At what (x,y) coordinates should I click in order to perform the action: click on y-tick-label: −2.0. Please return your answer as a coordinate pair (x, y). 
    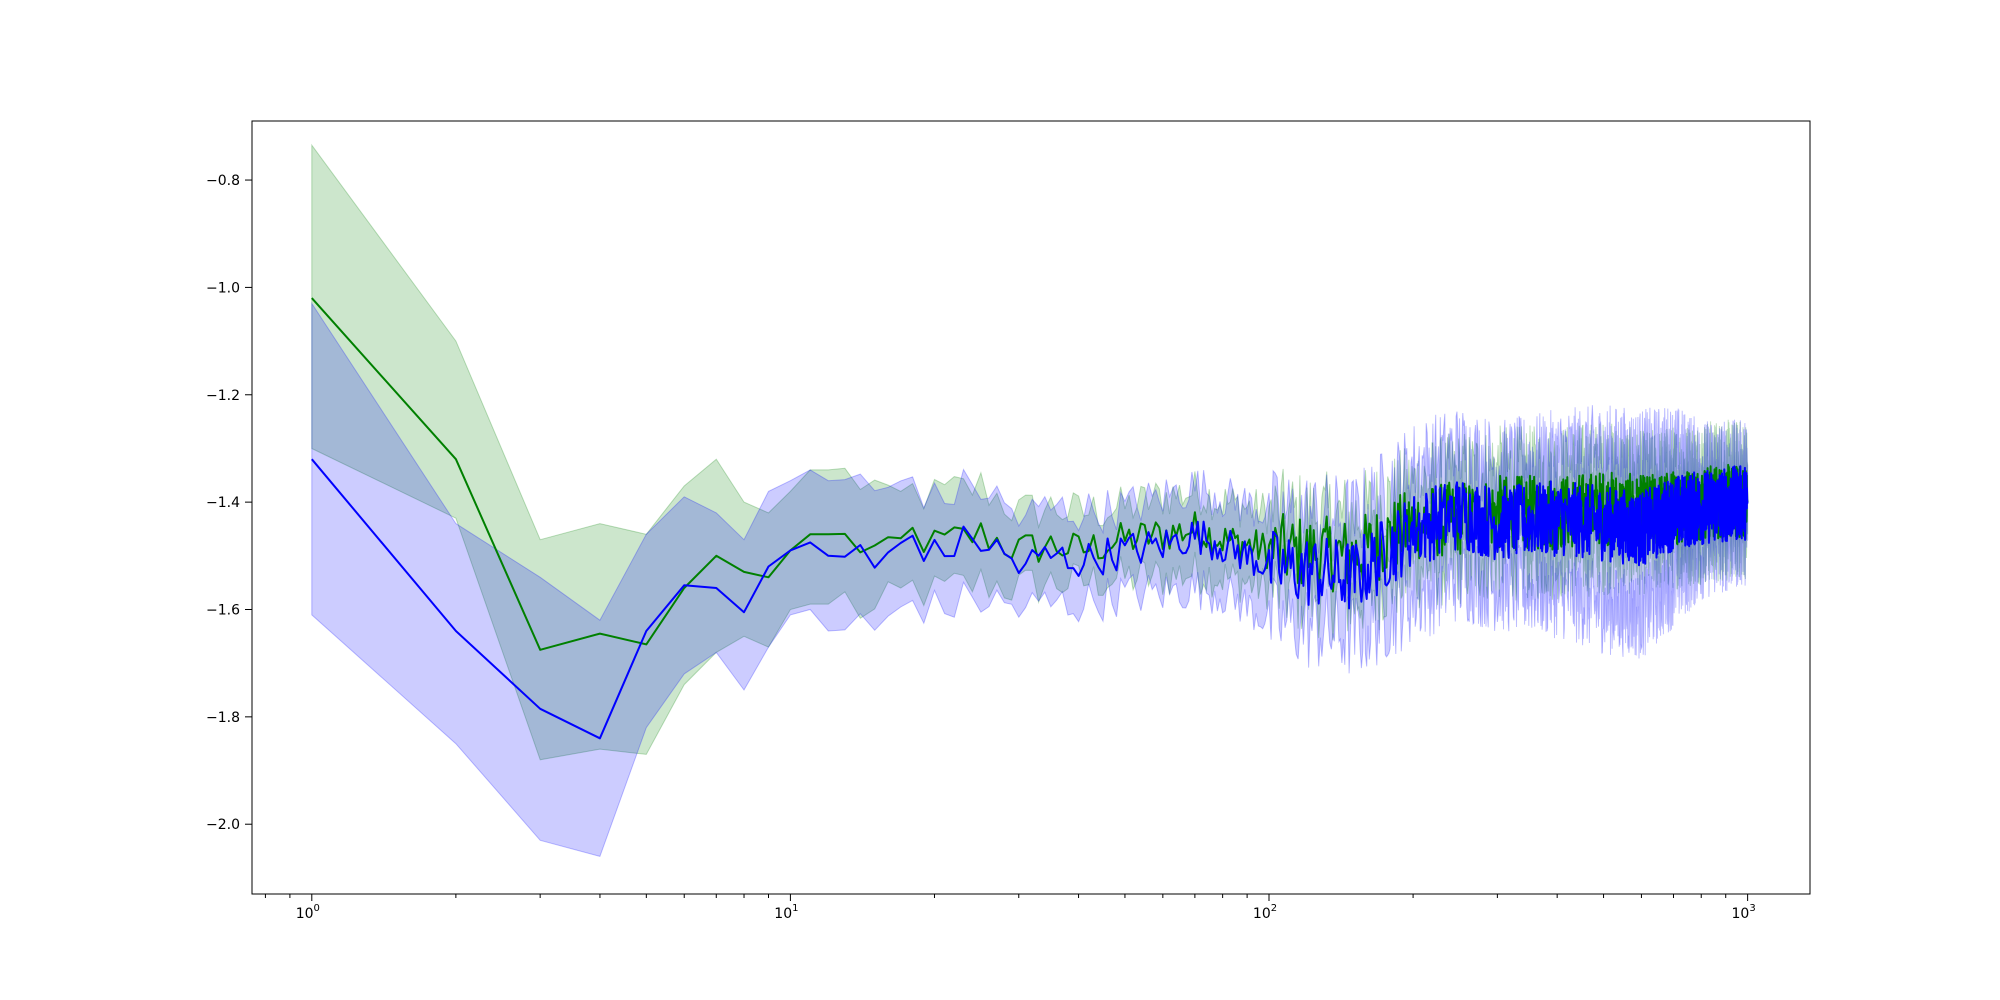
    Looking at the image, I should click on (223, 825).